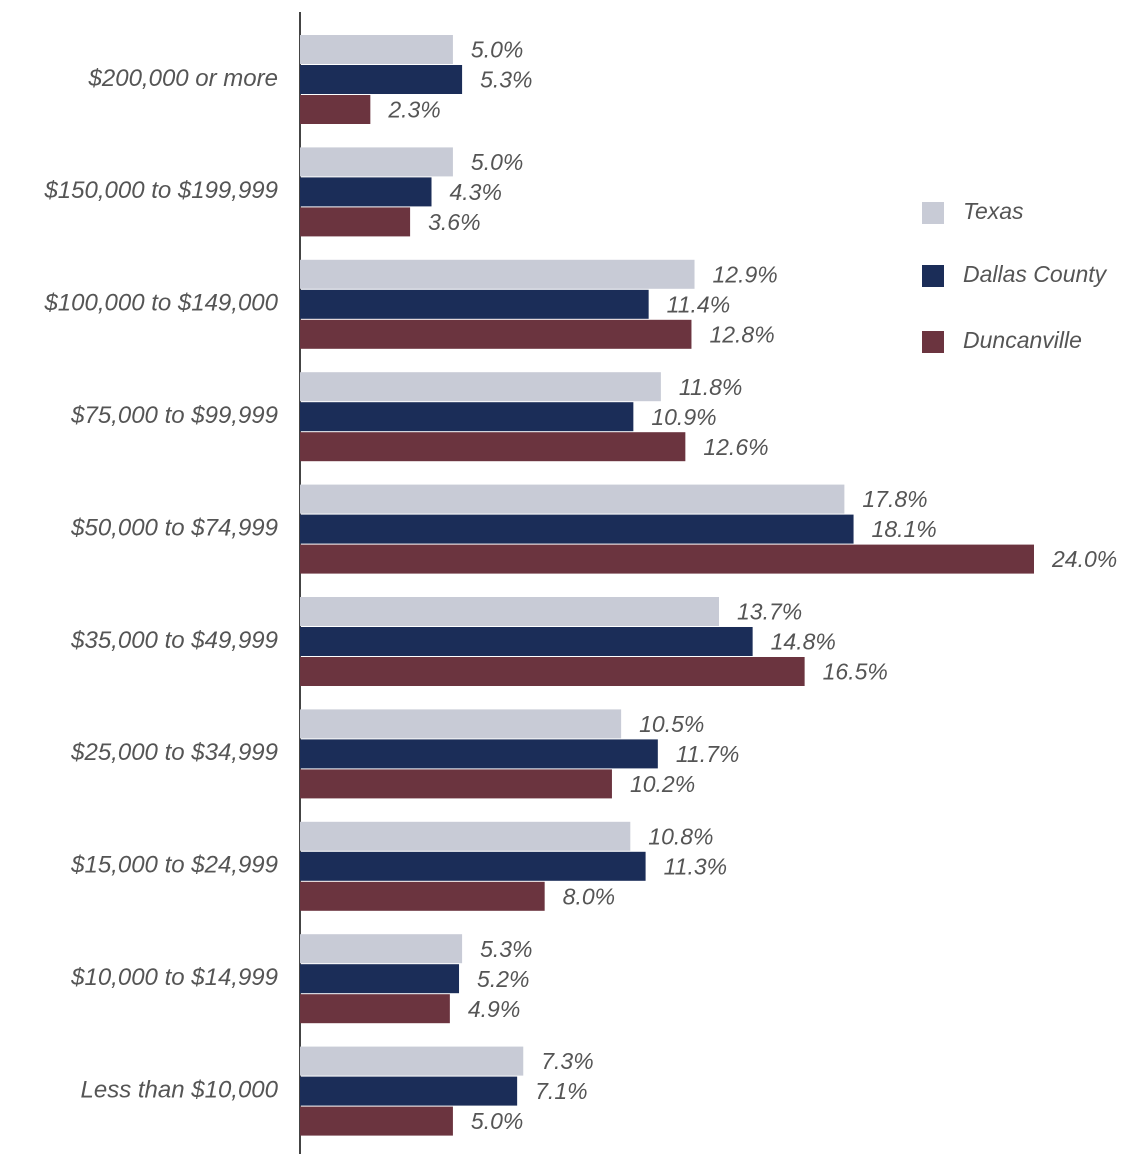 The image size is (1136, 1154). Describe the element at coordinates (494, 1009) in the screenshot. I see `value-label: 4.9%` at that location.